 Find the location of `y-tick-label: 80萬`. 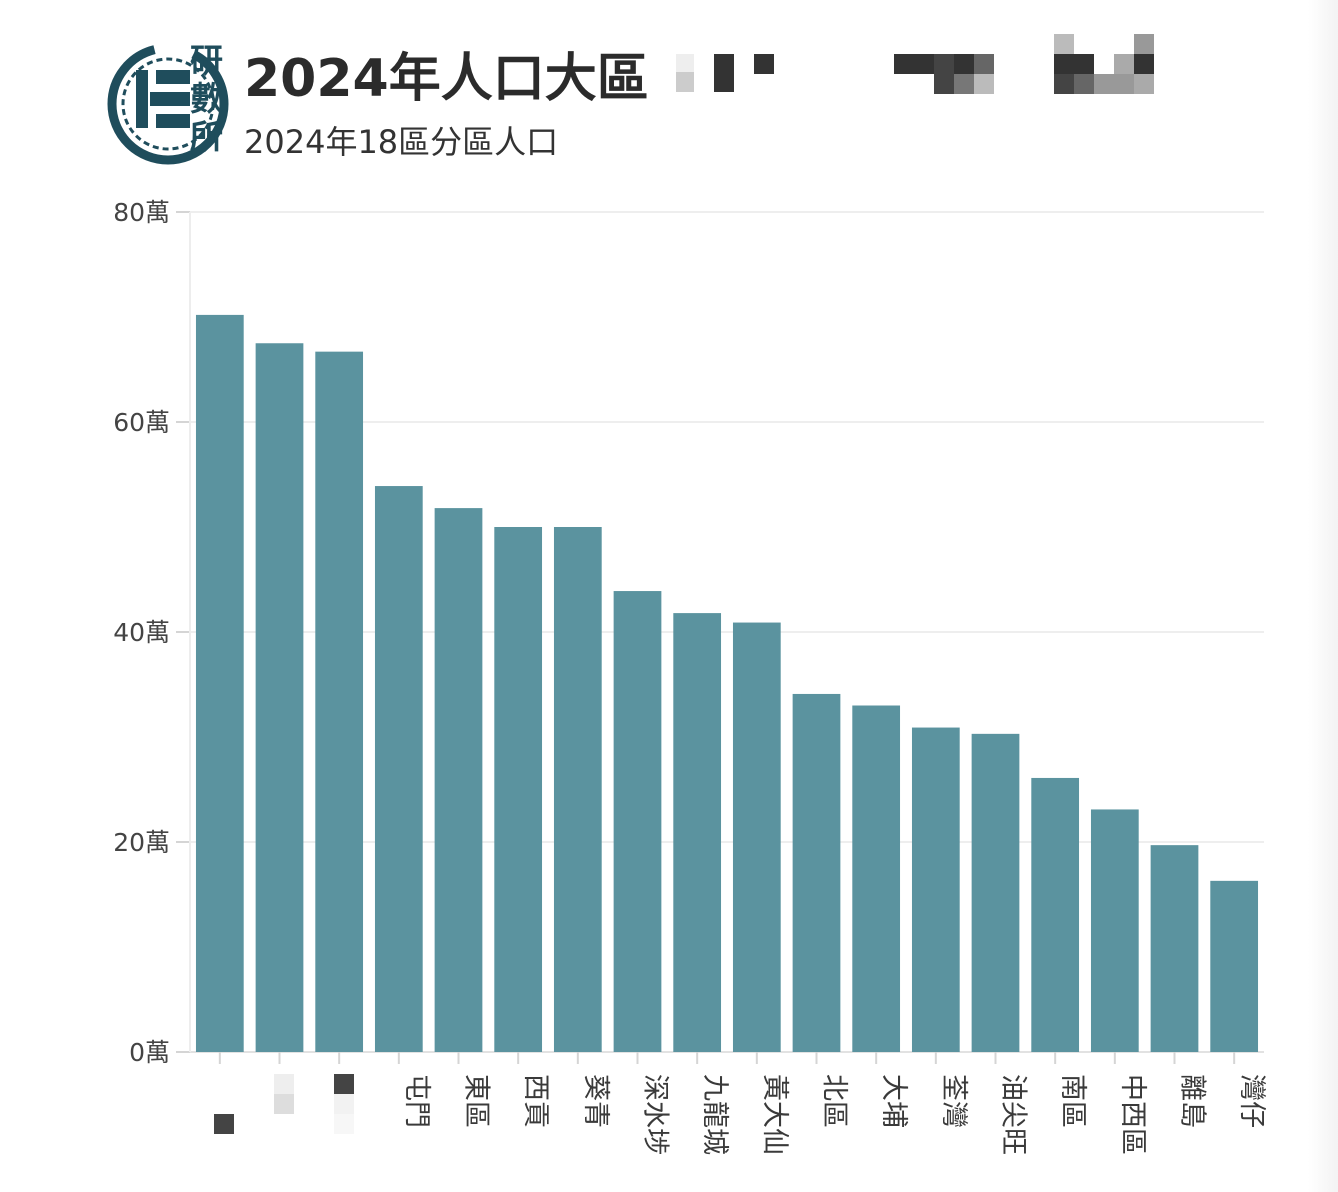

y-tick-label: 80萬 is located at coordinates (141, 212).